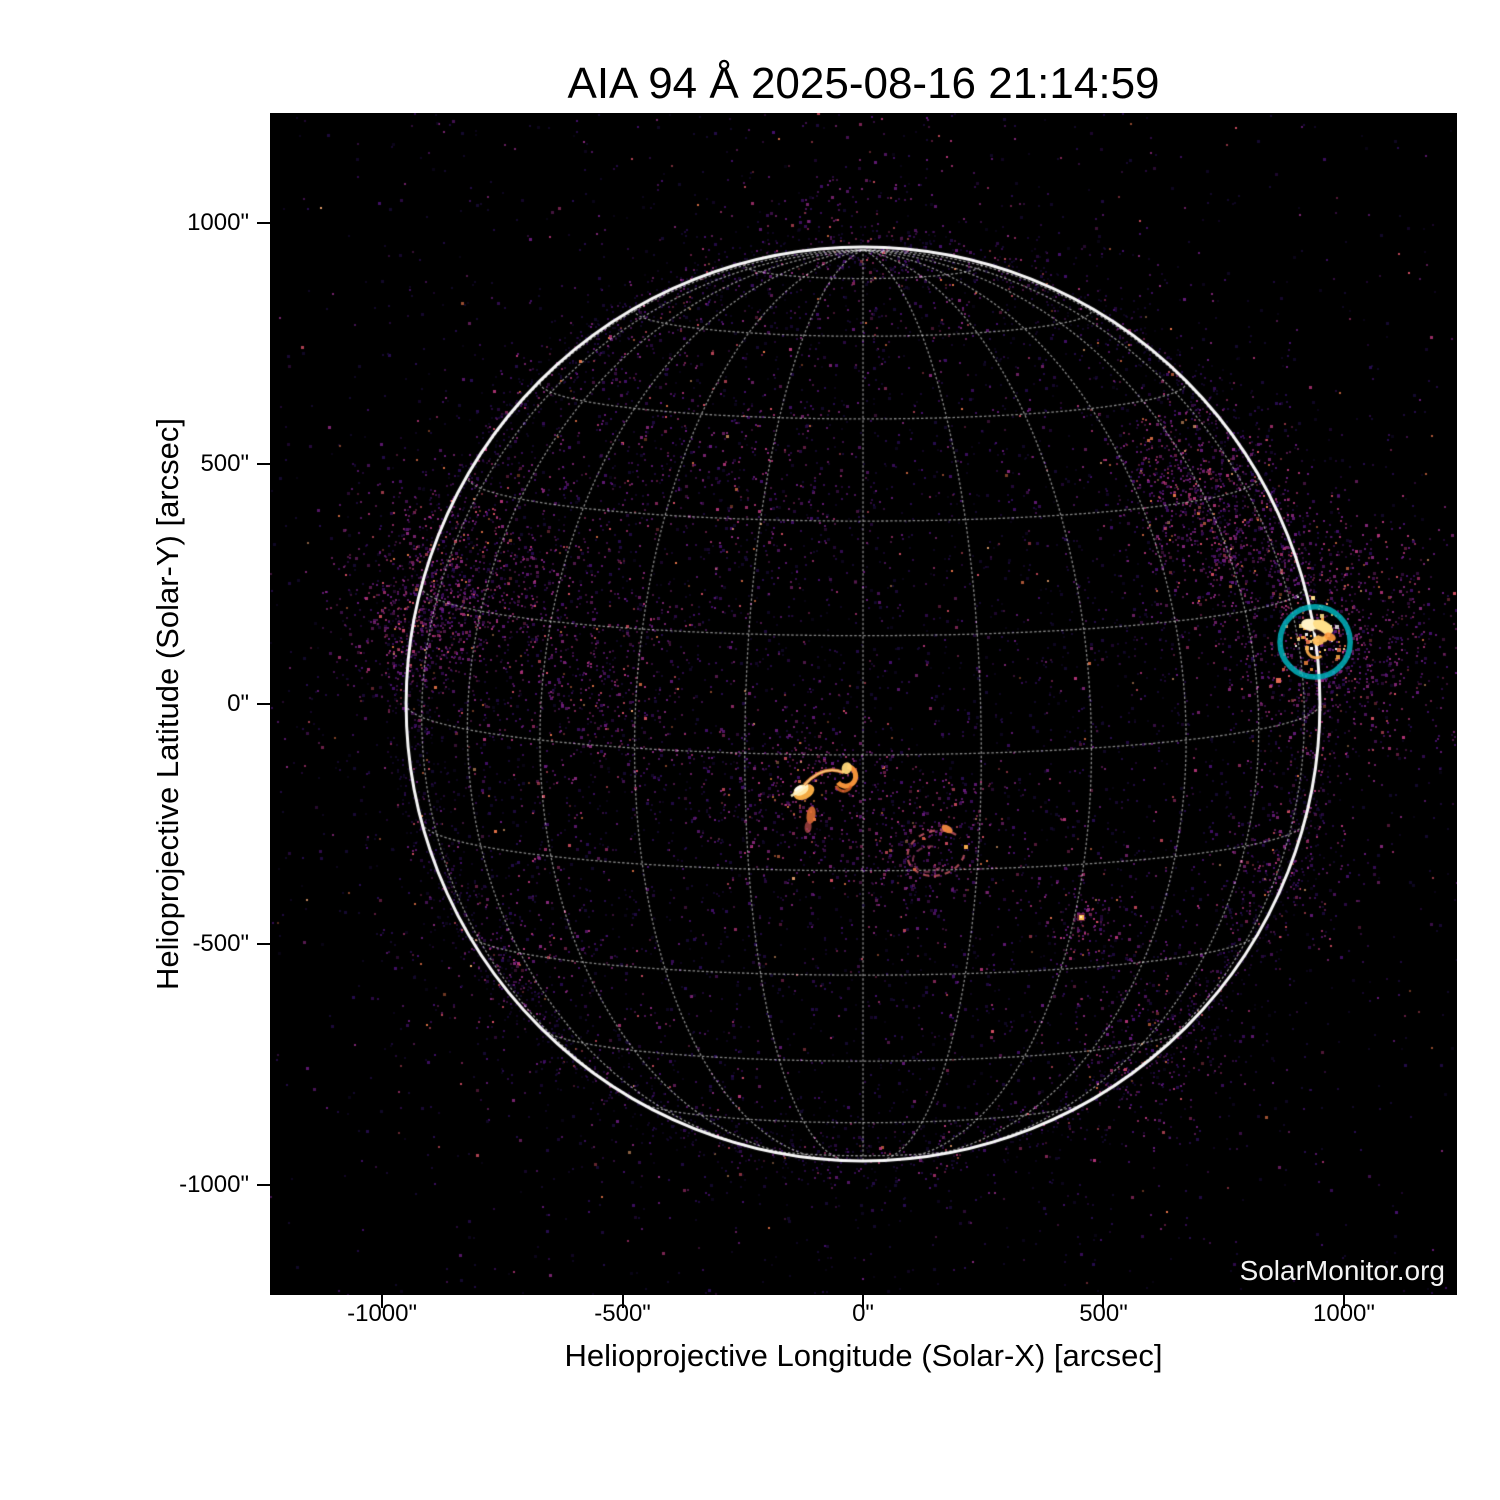 The height and width of the screenshot is (1500, 1500). Describe the element at coordinates (863, 1313) in the screenshot. I see `x-tick-label: 0"` at that location.